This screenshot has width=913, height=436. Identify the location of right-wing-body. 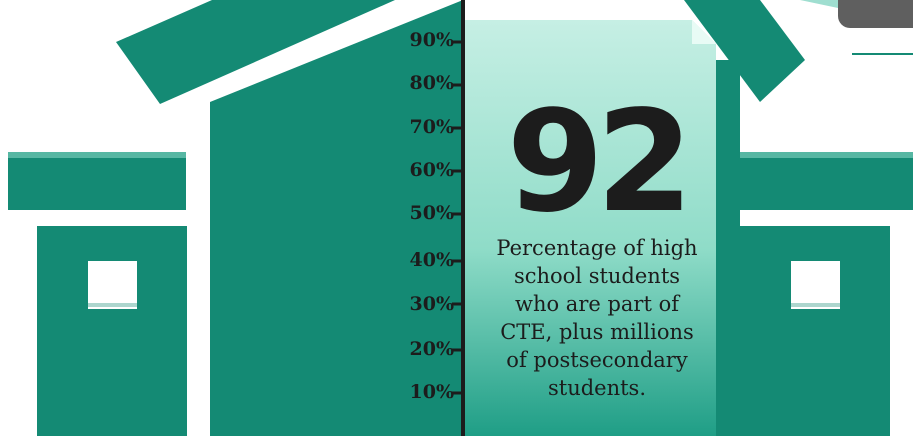
(815, 331).